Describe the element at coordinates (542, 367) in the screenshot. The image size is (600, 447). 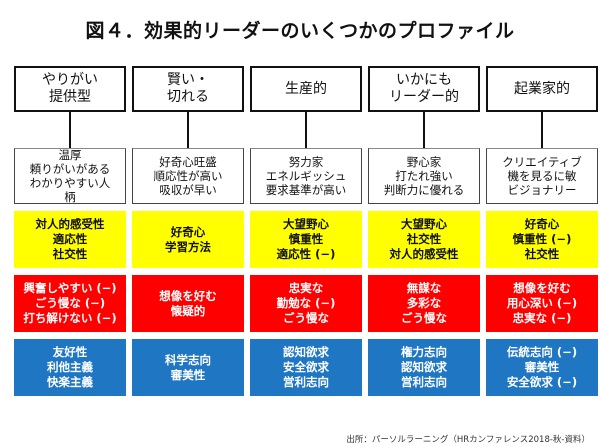
I see `blue-traits-box: 伝統志向 (−) 審美性 安全欲求 (−)` at that location.